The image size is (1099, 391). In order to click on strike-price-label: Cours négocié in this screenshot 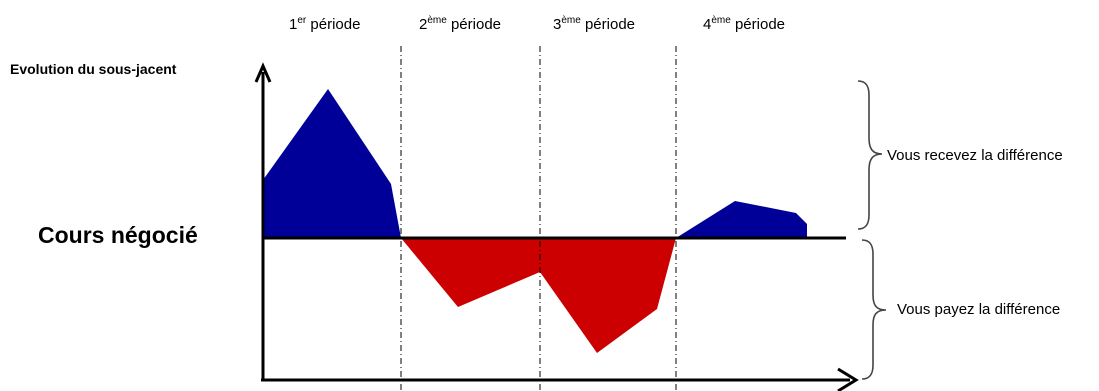, I will do `click(118, 235)`.